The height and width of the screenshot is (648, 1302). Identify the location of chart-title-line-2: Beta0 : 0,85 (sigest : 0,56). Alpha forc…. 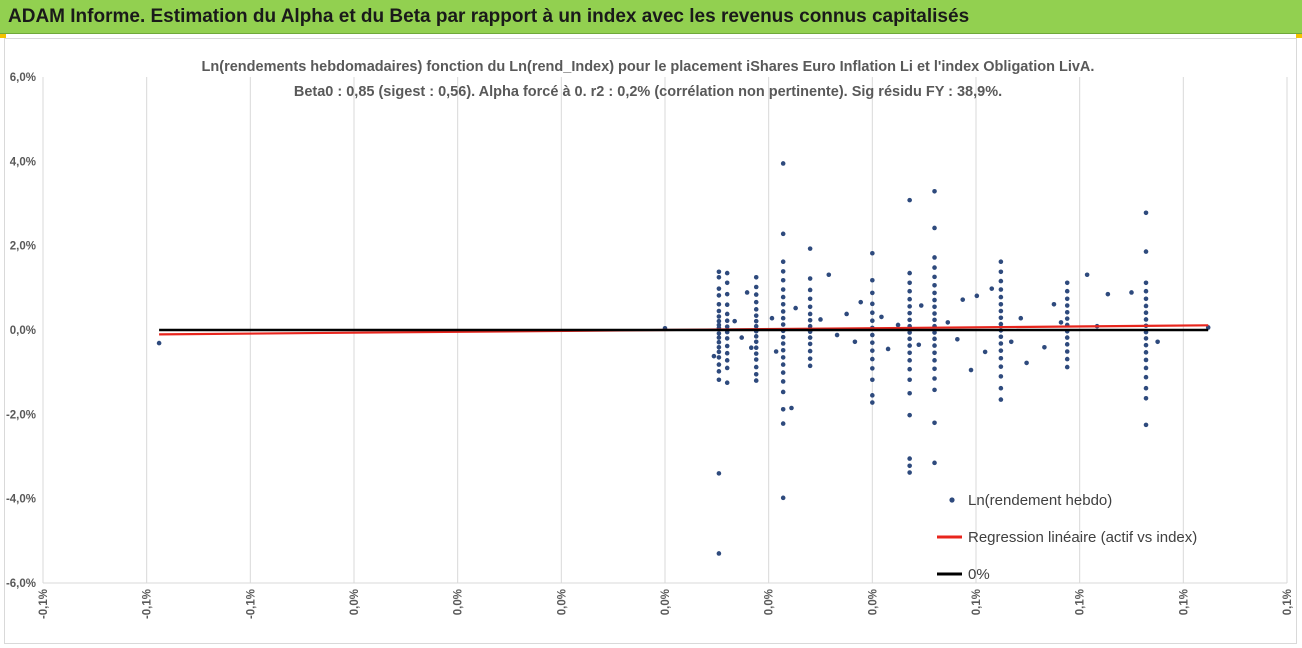
(648, 92).